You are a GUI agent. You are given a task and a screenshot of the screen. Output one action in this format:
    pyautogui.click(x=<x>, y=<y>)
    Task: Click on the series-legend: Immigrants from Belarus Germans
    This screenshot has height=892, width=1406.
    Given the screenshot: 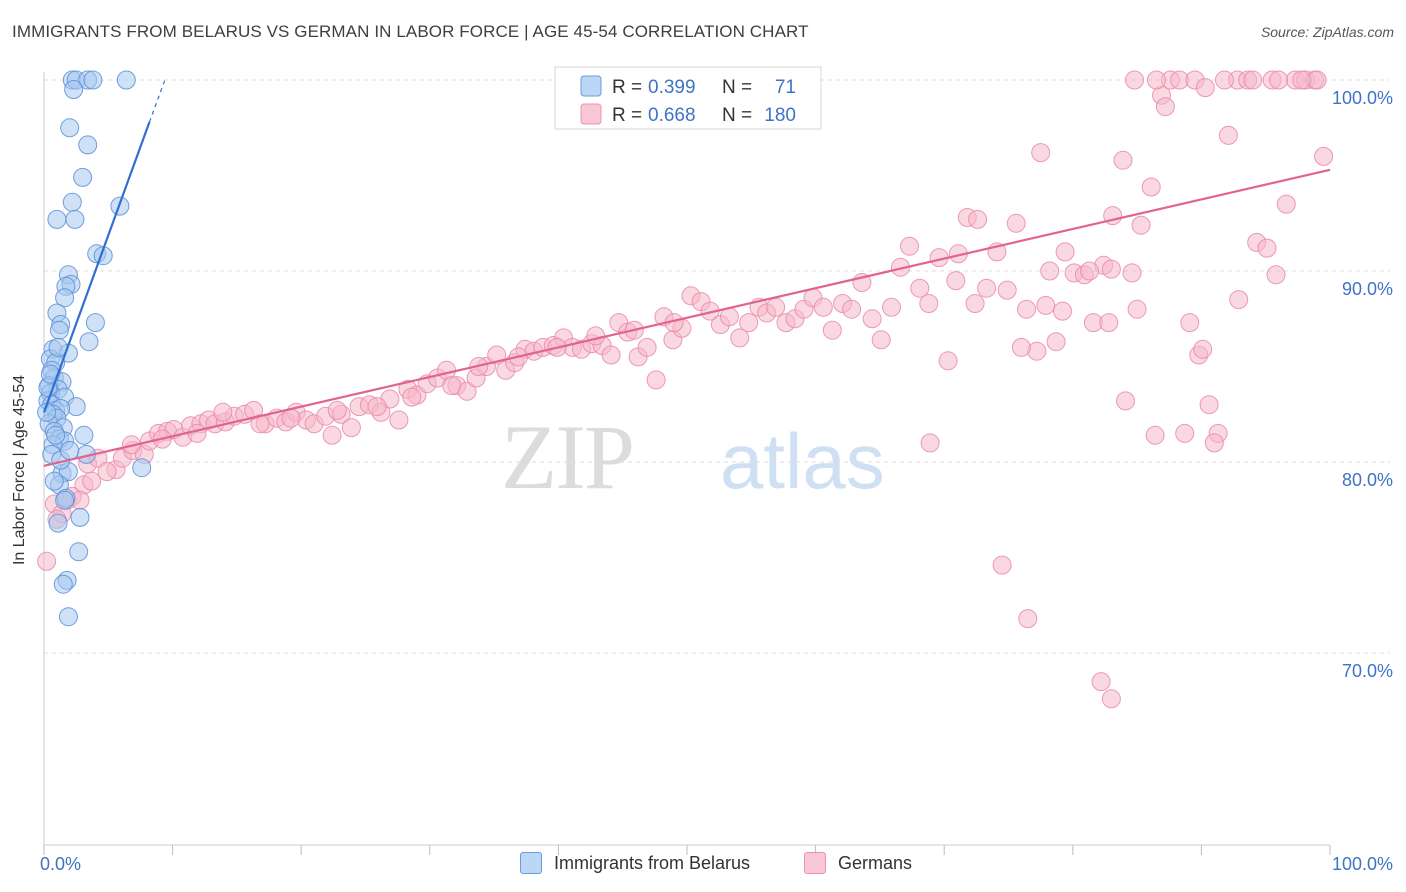 What is the action you would take?
    pyautogui.click(x=703, y=865)
    